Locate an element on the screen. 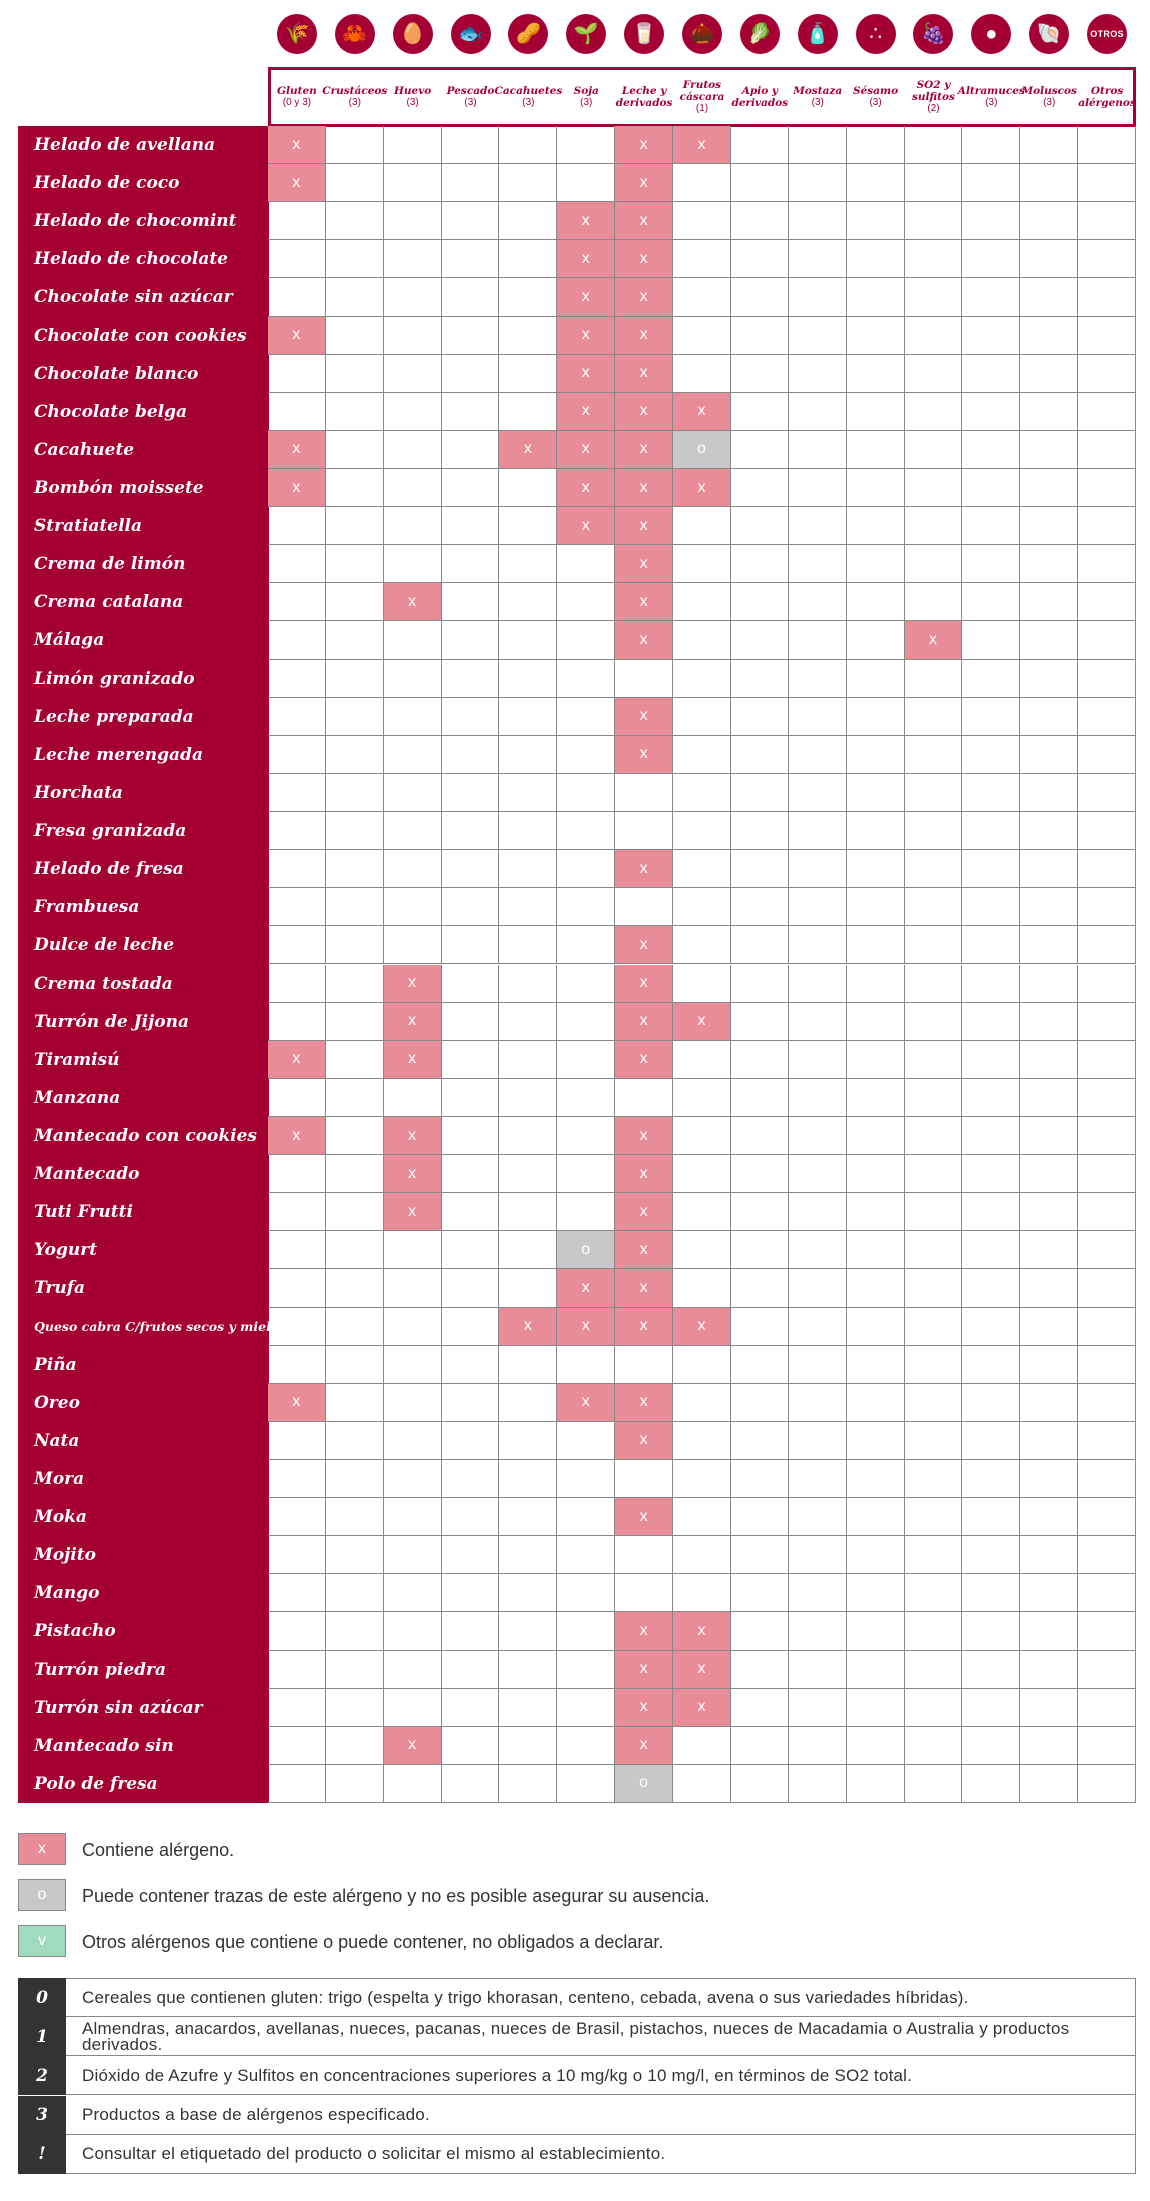  product-name: Leche merengada is located at coordinates (118, 754).